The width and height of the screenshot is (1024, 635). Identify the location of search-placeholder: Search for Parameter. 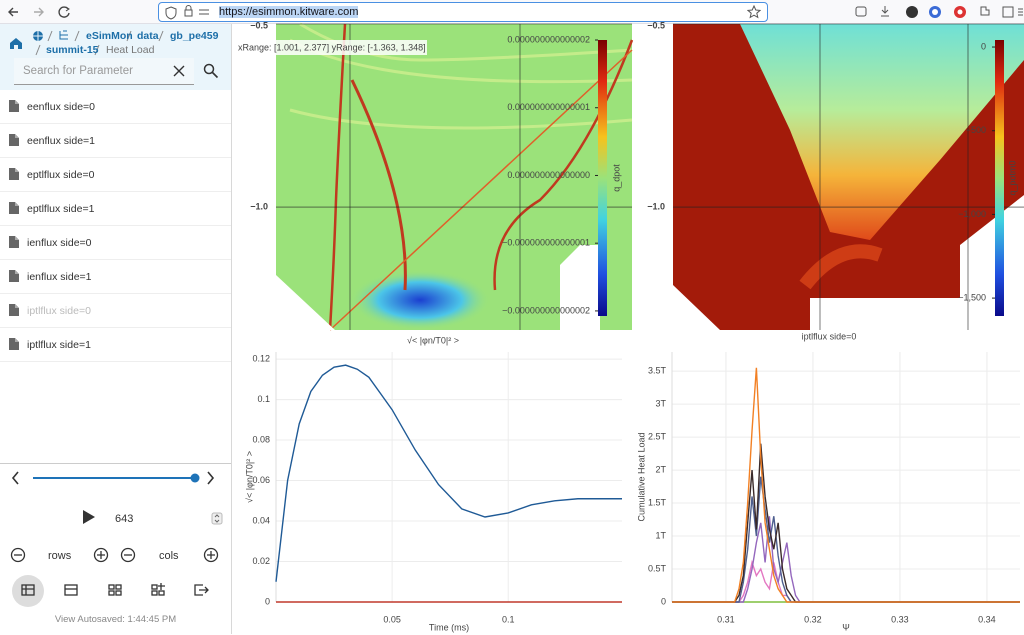
(78, 71).